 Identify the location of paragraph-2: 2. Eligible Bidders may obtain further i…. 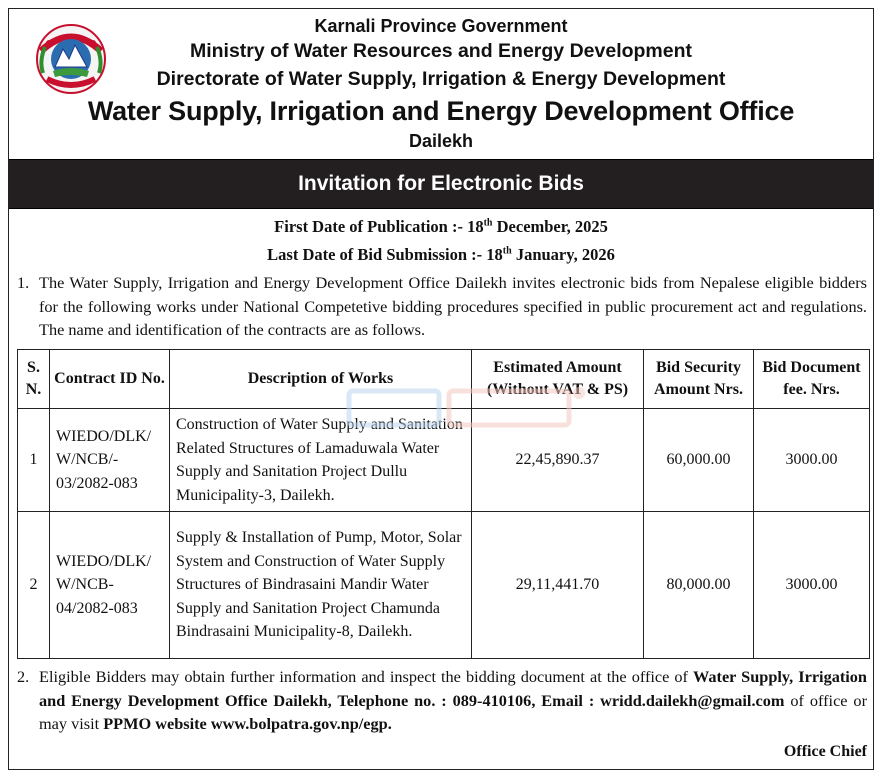
(442, 700).